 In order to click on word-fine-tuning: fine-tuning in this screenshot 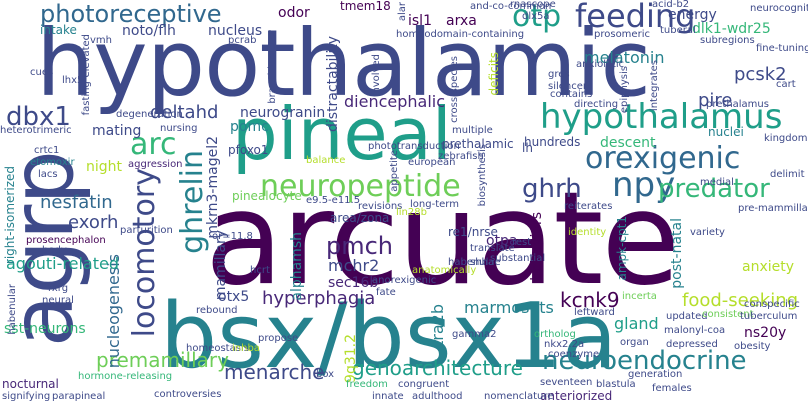, I will do `click(782, 48)`.